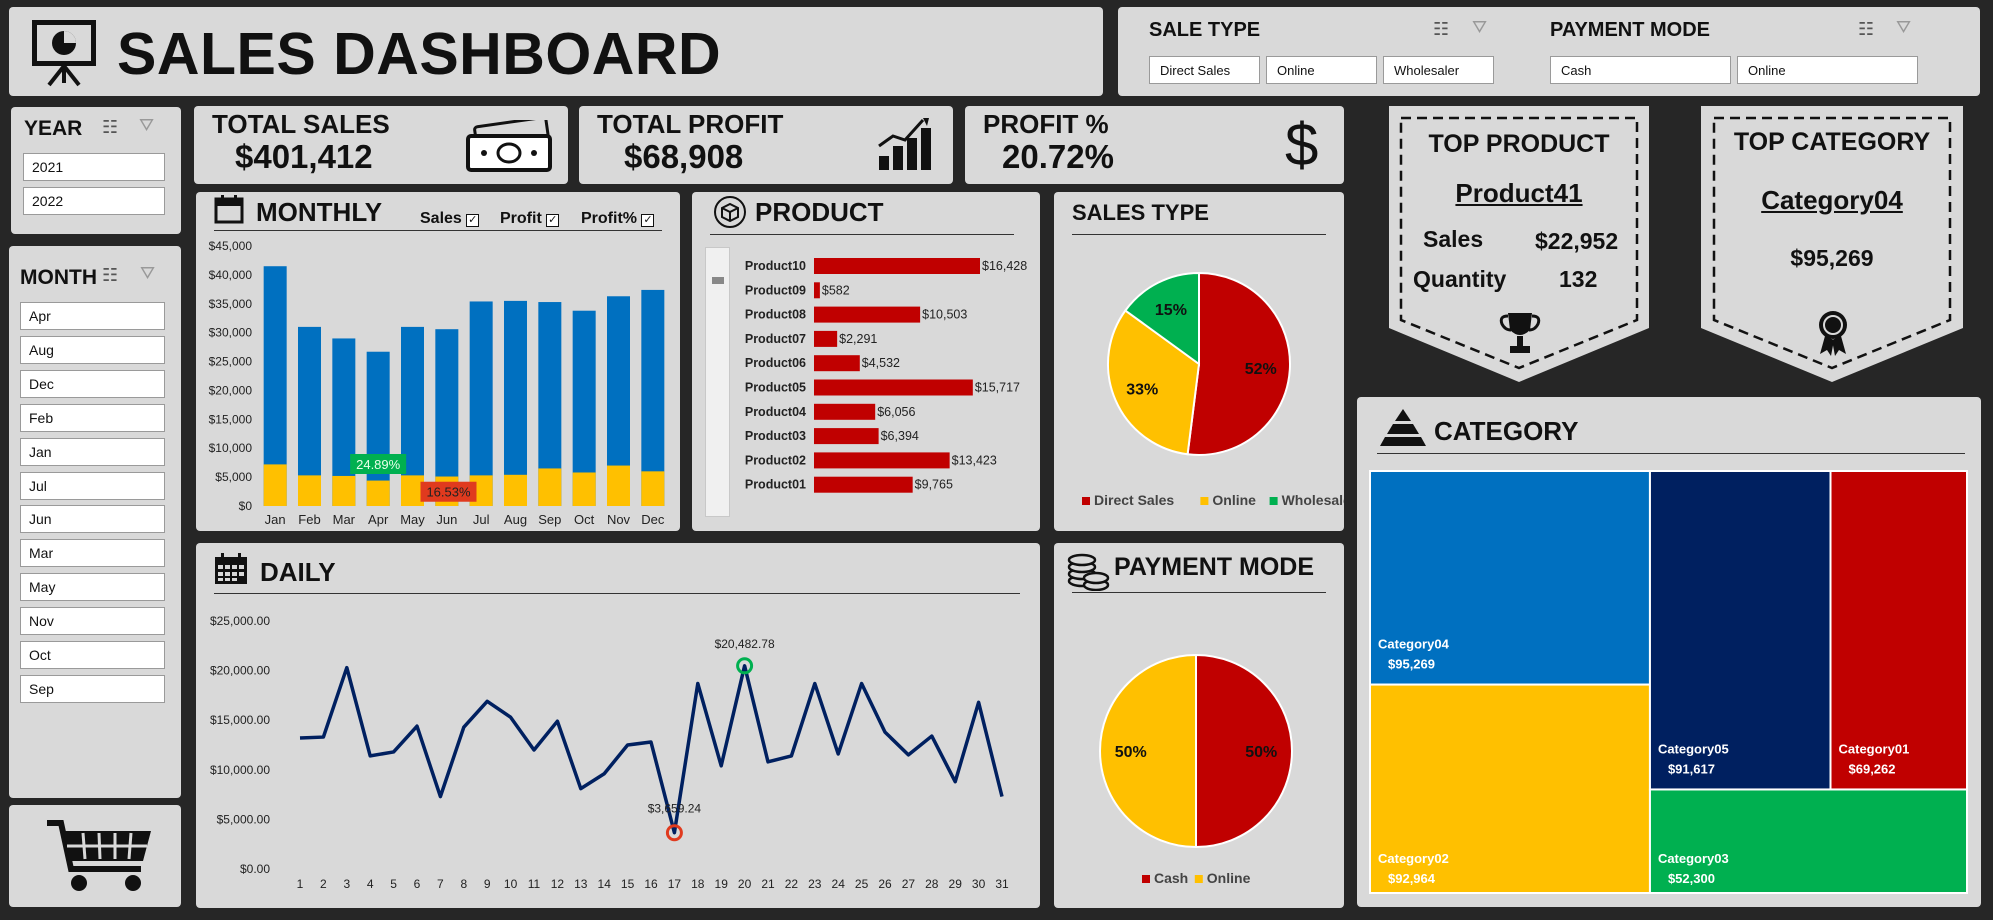 Image resolution: width=1993 pixels, height=920 pixels. Describe the element at coordinates (419, 54) in the screenshot. I see `page-title: SALES DASHBOARD` at that location.